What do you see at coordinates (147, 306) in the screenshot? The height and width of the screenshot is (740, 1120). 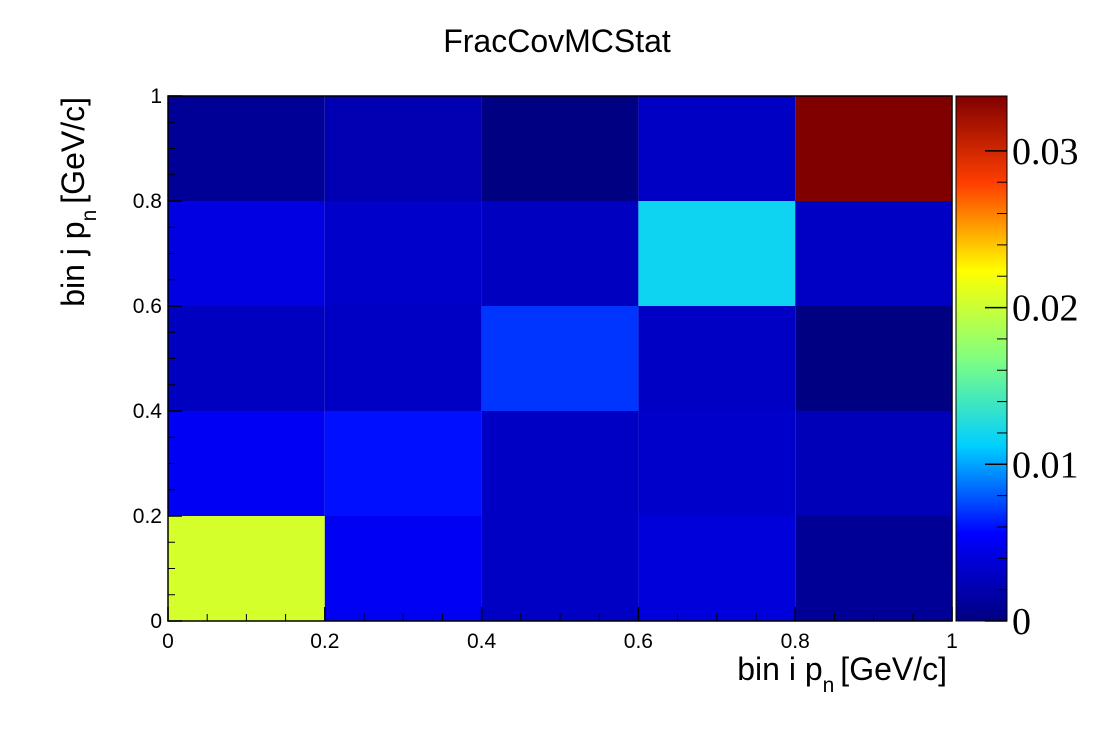 I see `y-tick-label: 0.6` at bounding box center [147, 306].